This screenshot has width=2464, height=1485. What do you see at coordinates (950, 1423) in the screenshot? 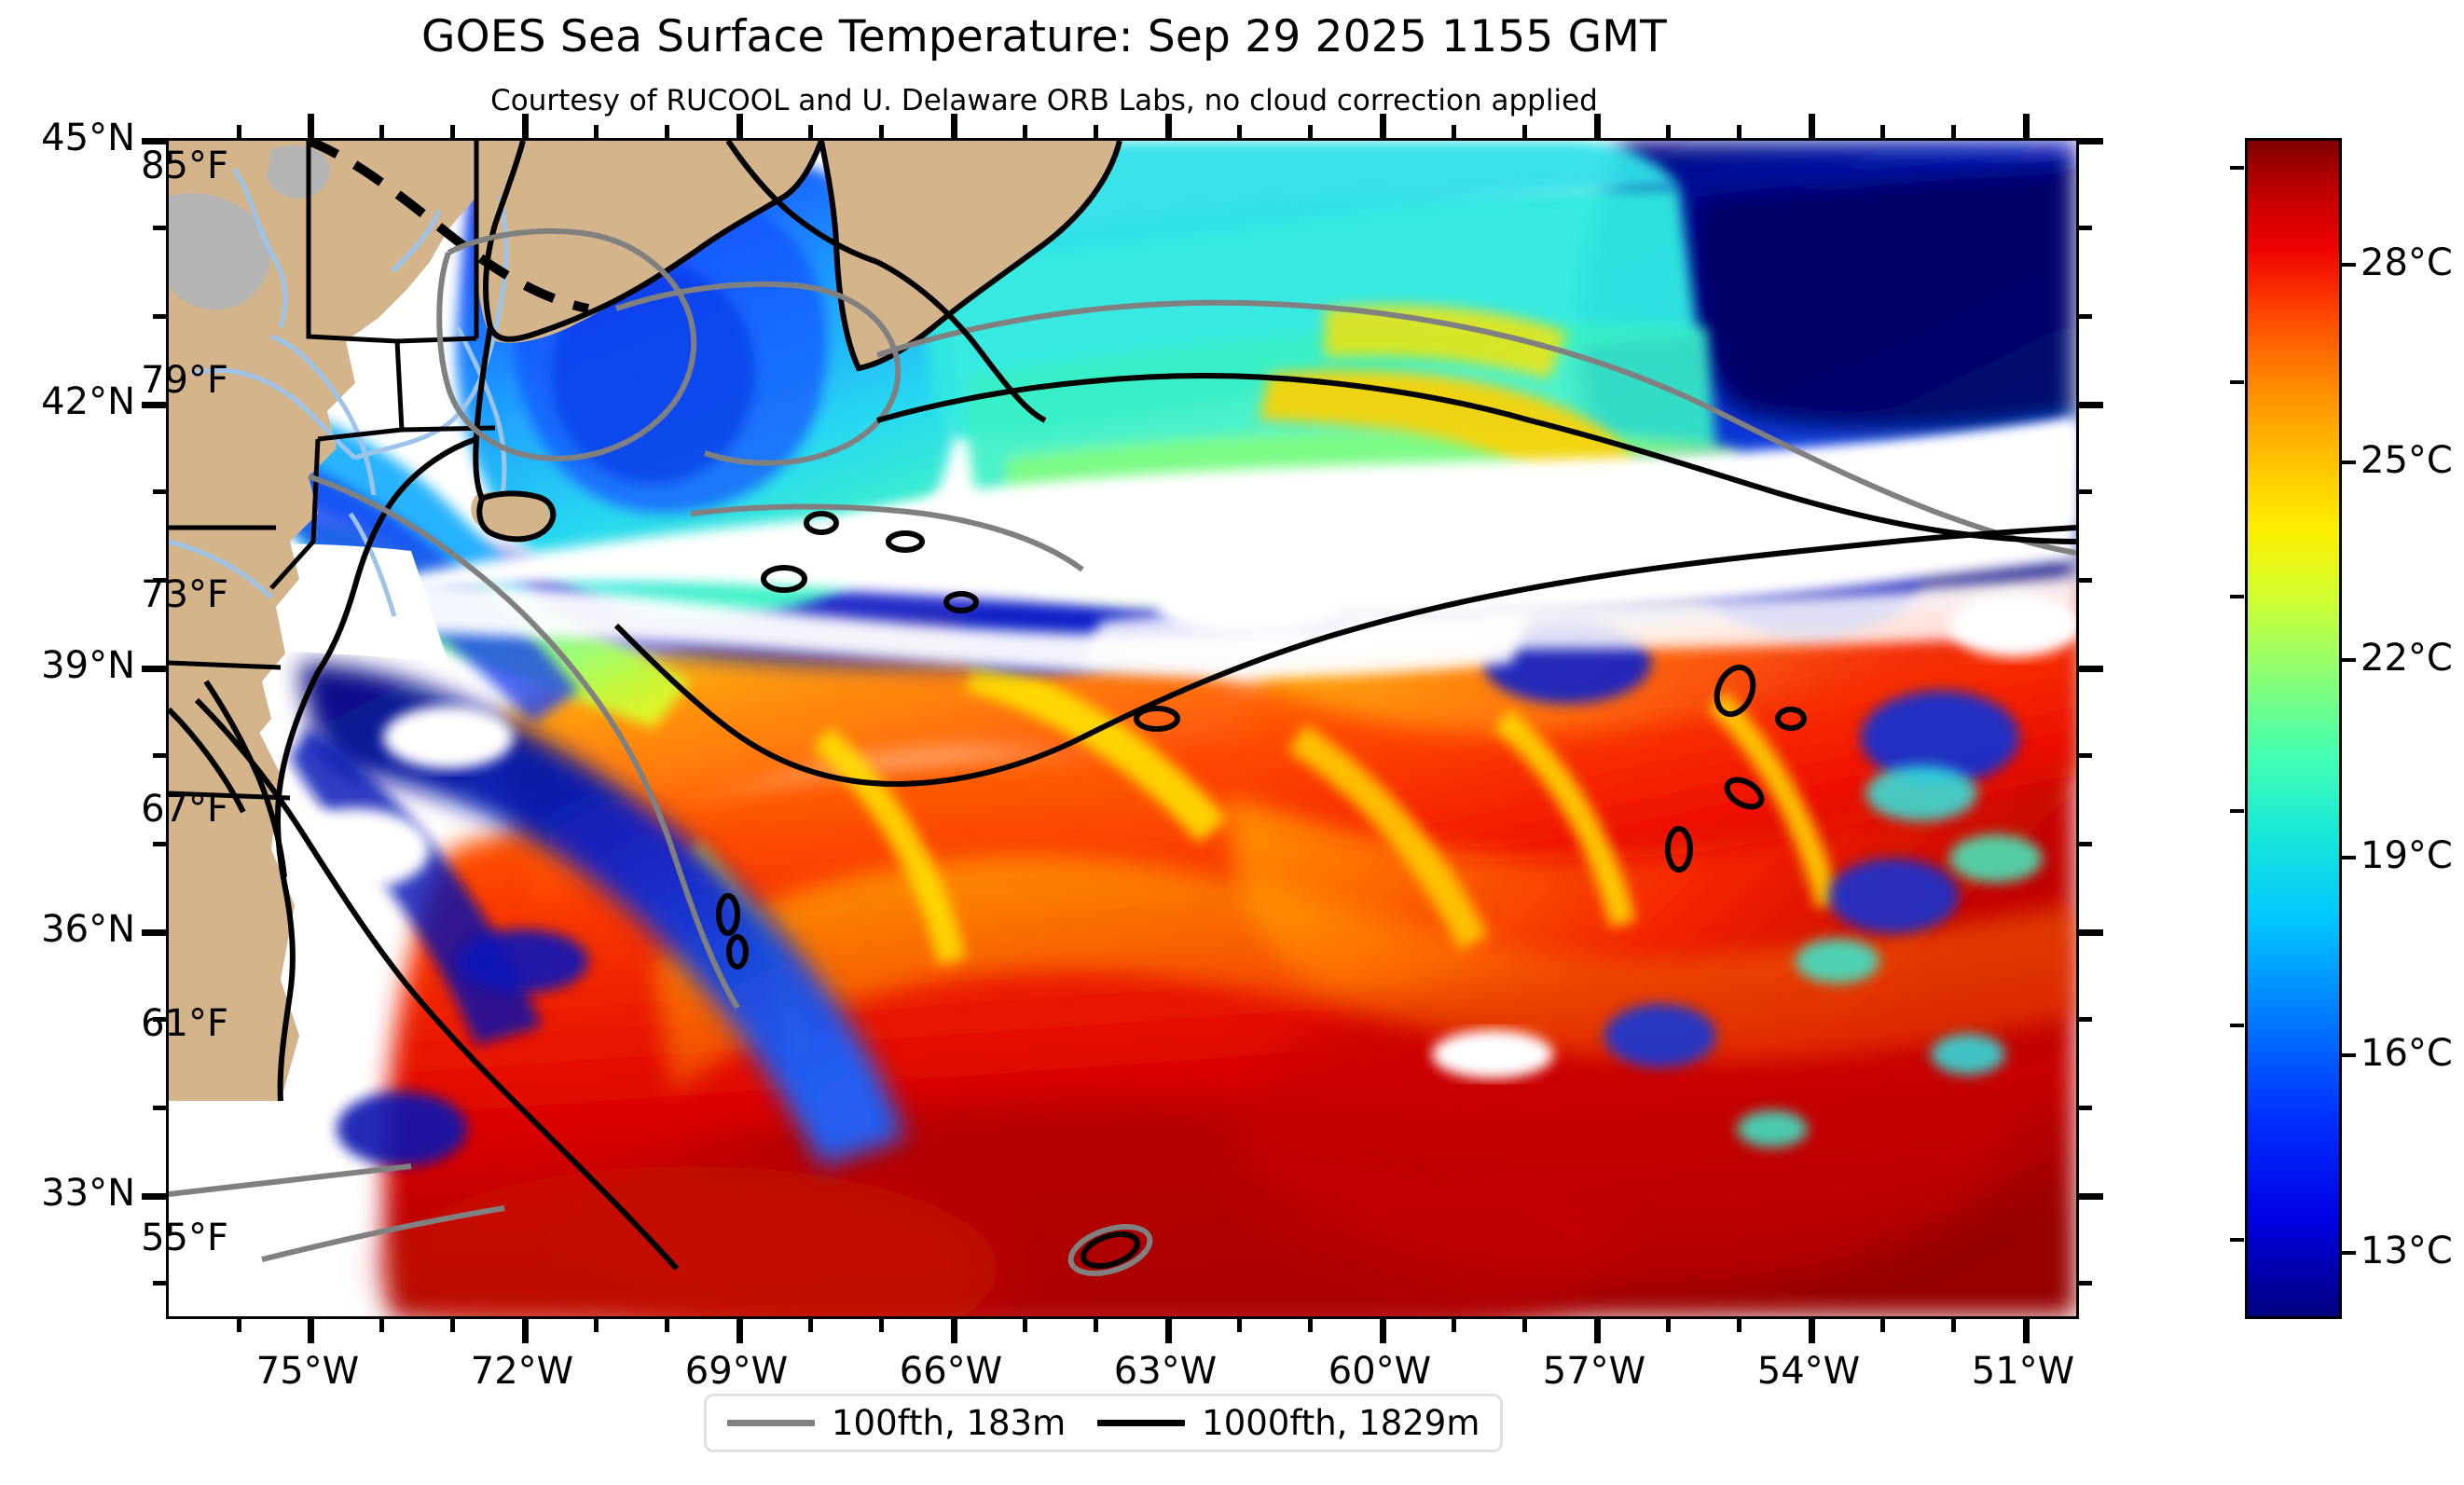
I see `legend-label-100fth: 100fth, 183m` at bounding box center [950, 1423].